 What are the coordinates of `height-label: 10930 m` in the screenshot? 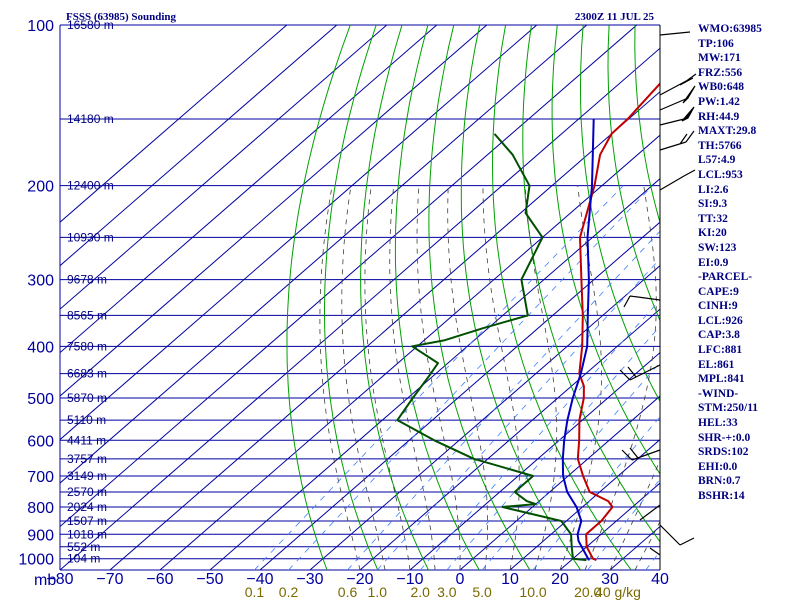 It's located at (90, 237).